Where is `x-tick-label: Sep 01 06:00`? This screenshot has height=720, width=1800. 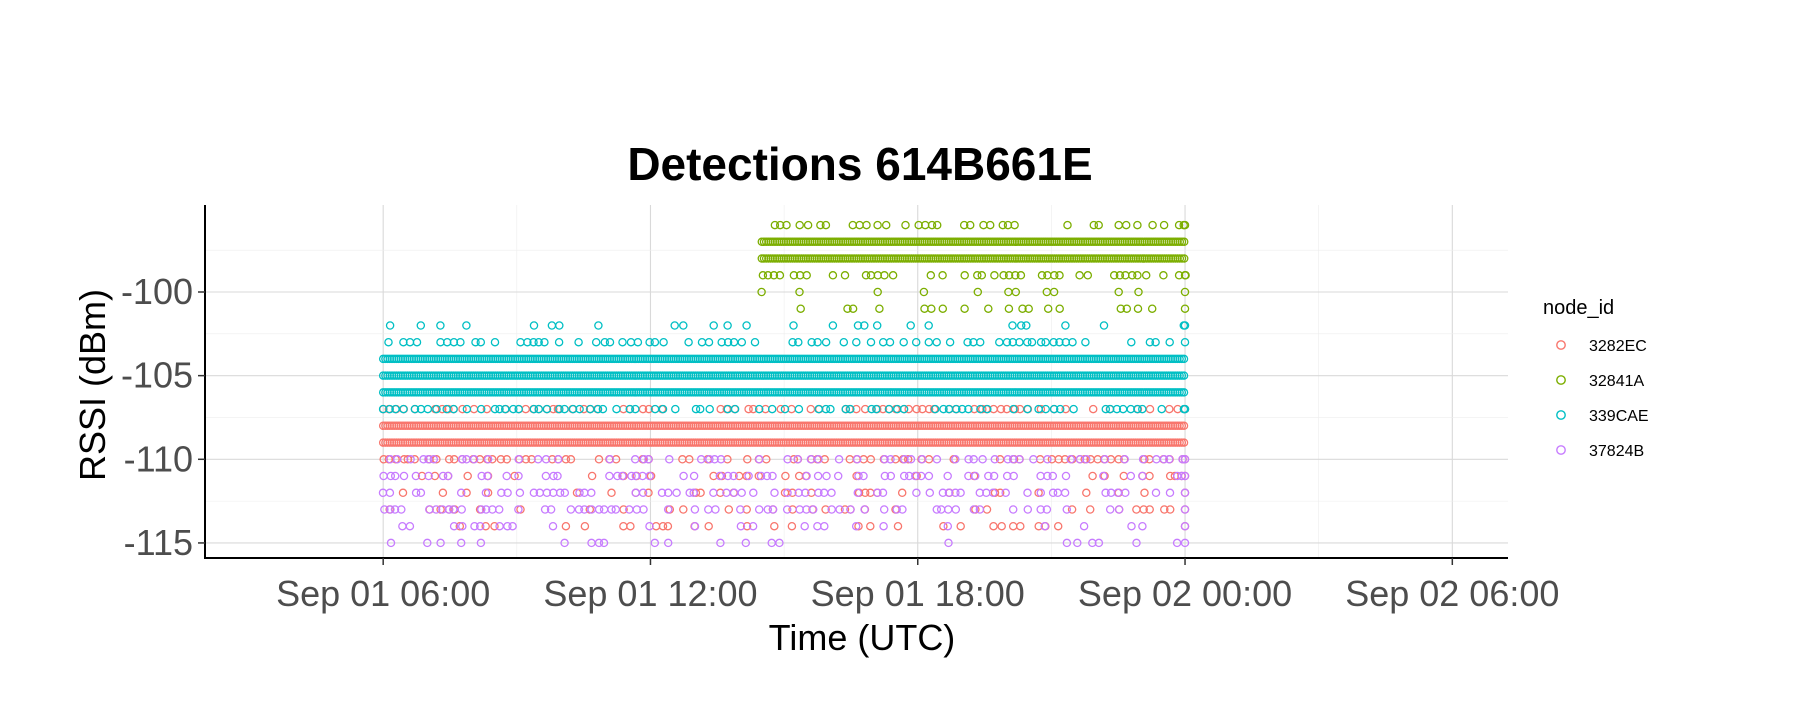
x-tick-label: Sep 01 06:00 is located at coordinates (383, 593).